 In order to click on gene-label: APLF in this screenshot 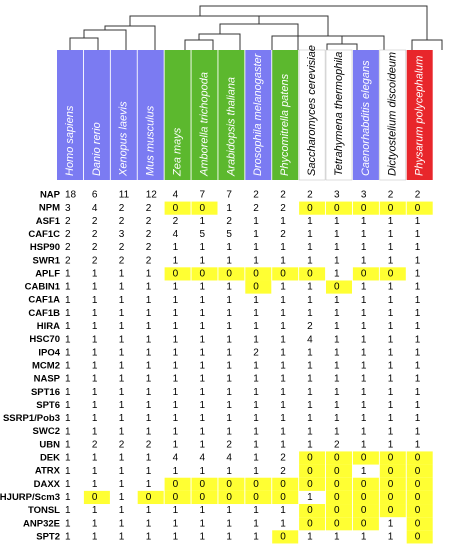, I will do `click(47, 273)`.